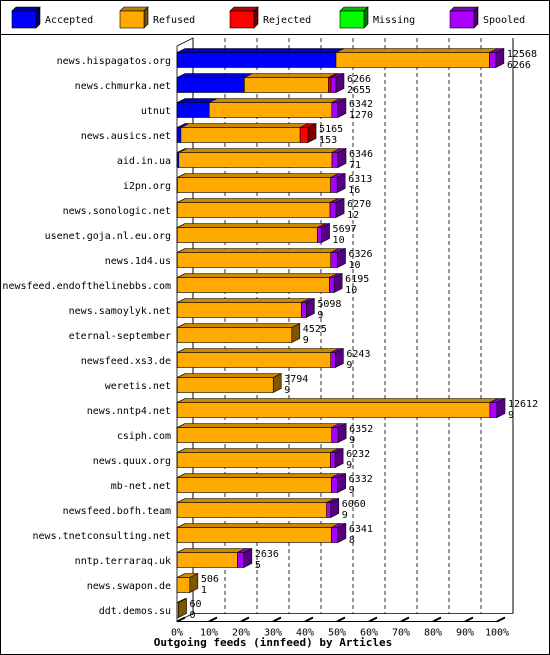 This screenshot has height=655, width=550. Describe the element at coordinates (304, 310) in the screenshot. I see `bar-news-samoylyk-net-spooled` at that location.